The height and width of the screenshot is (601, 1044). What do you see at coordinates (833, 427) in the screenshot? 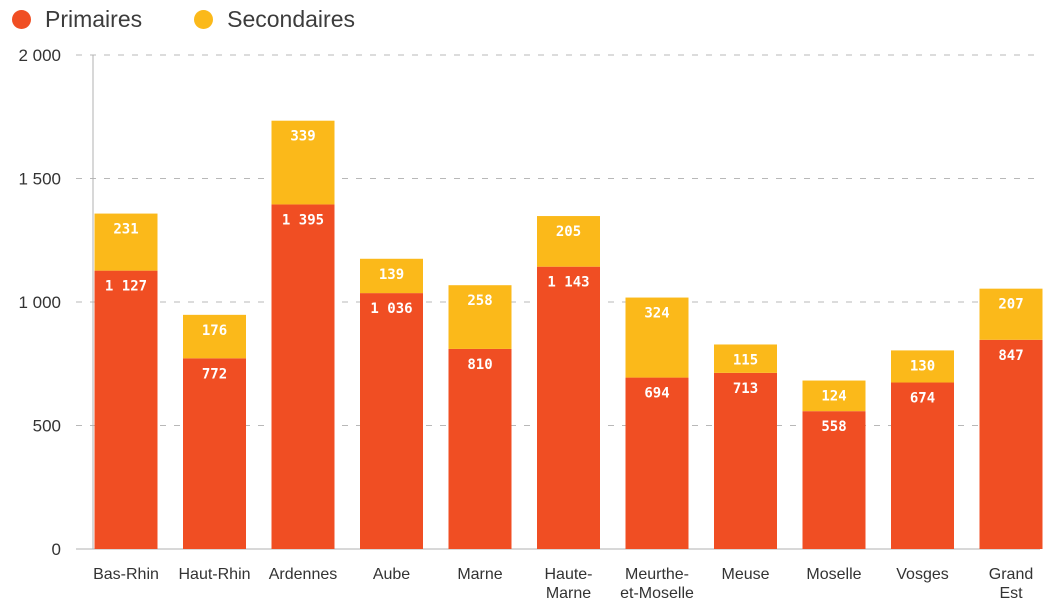
I see `bar-label-primaires: 558` at bounding box center [833, 427].